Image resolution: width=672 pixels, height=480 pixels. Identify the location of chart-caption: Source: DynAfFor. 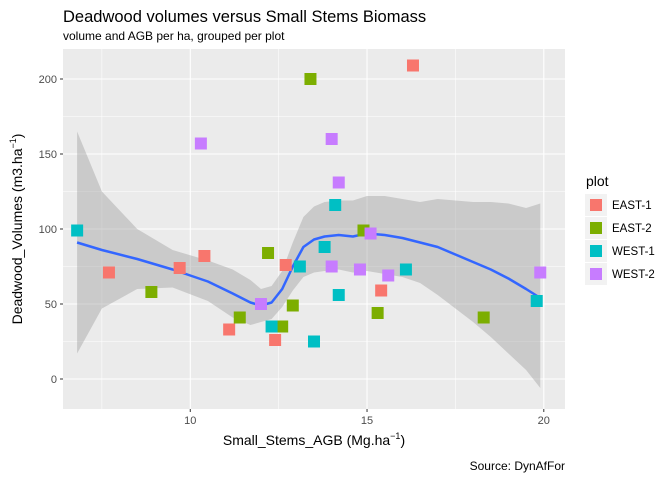
(517, 466).